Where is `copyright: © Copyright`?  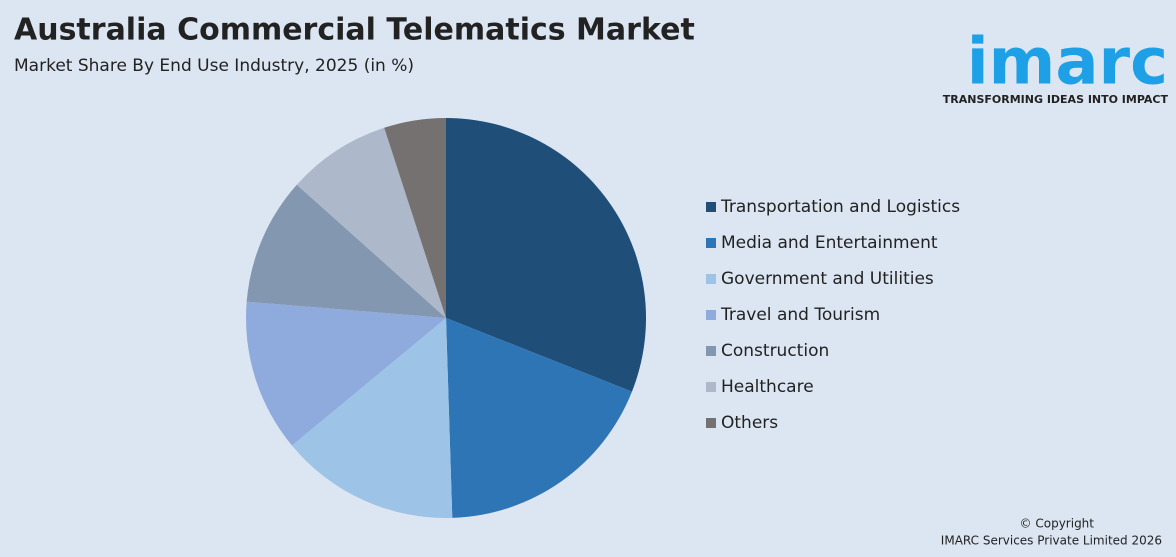 copyright: © Copyright is located at coordinates (1057, 524).